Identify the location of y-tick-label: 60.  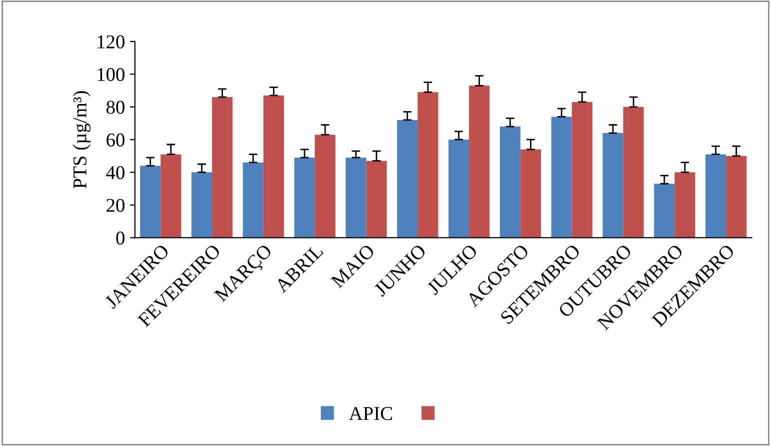
(115, 140).